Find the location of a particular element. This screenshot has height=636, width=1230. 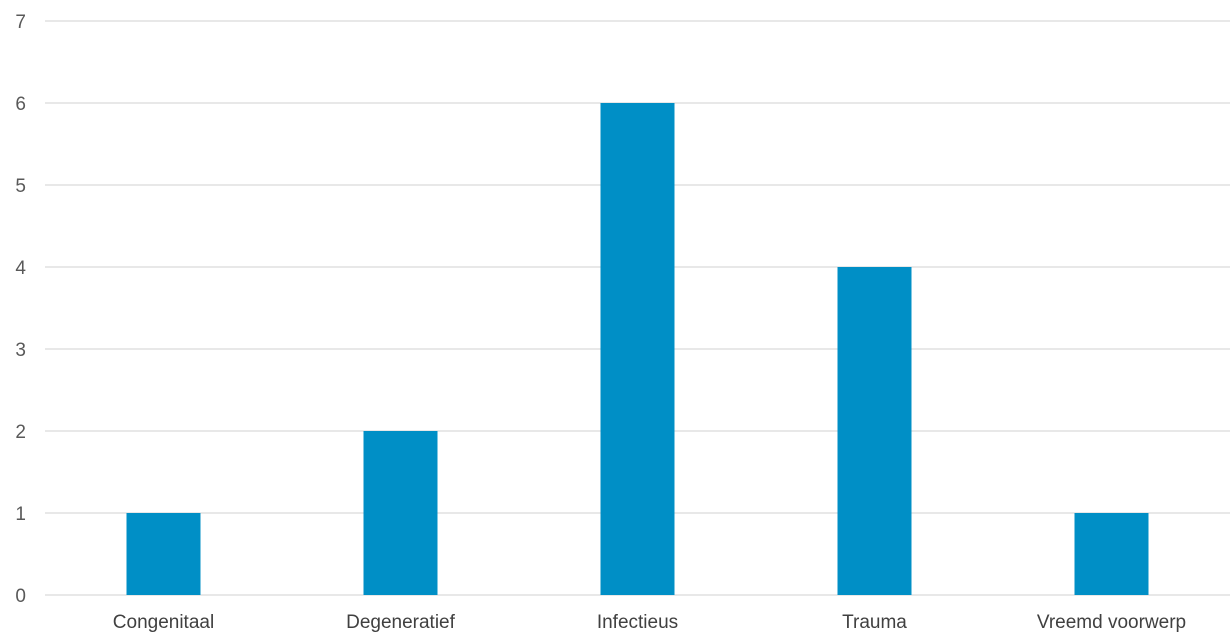

x-category-label: Vreemd voorwerp is located at coordinates (1111, 622).